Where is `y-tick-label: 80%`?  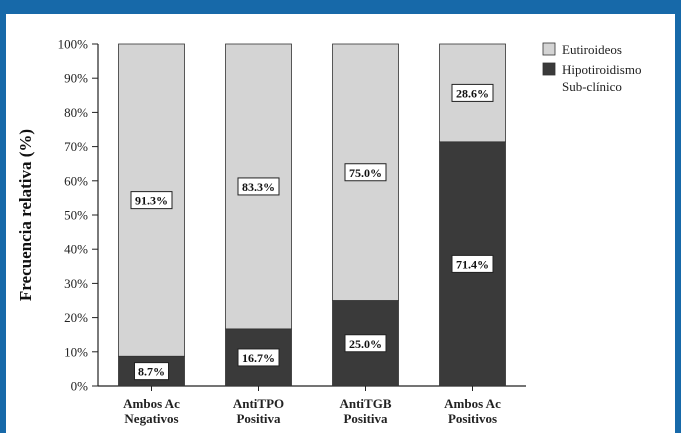
y-tick-label: 80% is located at coordinates (76, 112).